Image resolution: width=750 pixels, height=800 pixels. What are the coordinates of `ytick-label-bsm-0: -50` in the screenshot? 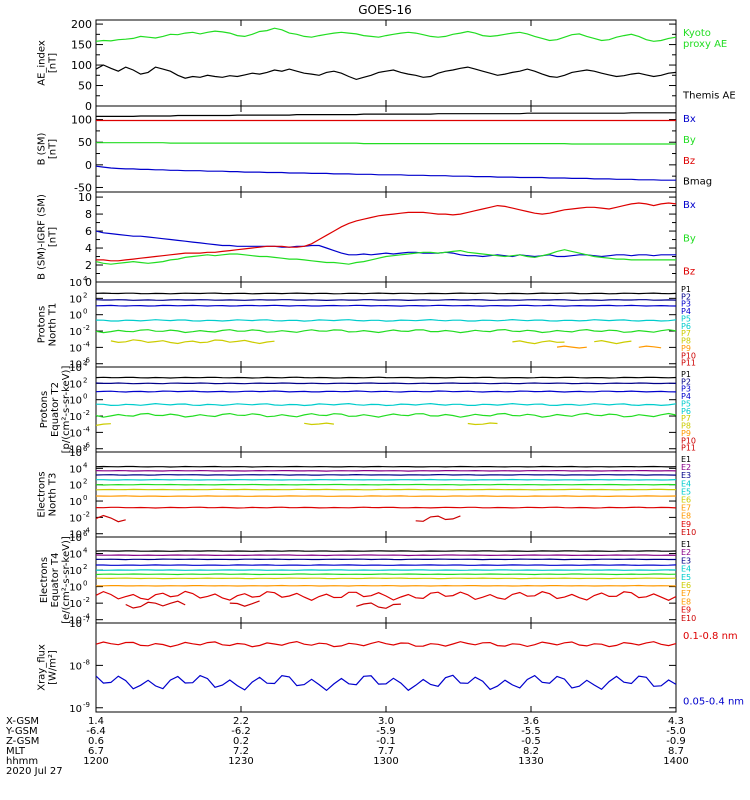 It's located at (83, 187).